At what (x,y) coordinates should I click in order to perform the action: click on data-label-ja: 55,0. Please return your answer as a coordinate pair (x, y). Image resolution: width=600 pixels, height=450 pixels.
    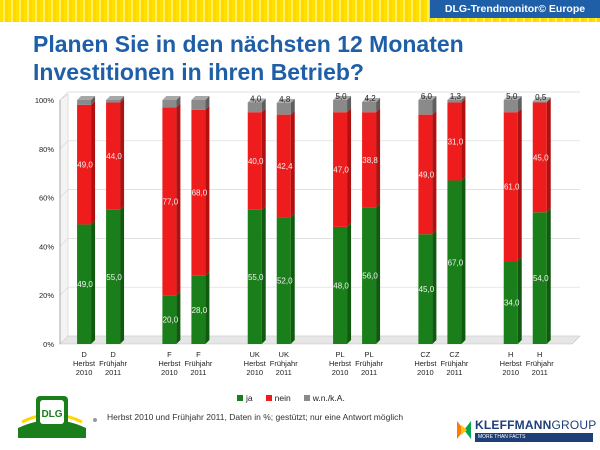
    Looking at the image, I should click on (256, 277).